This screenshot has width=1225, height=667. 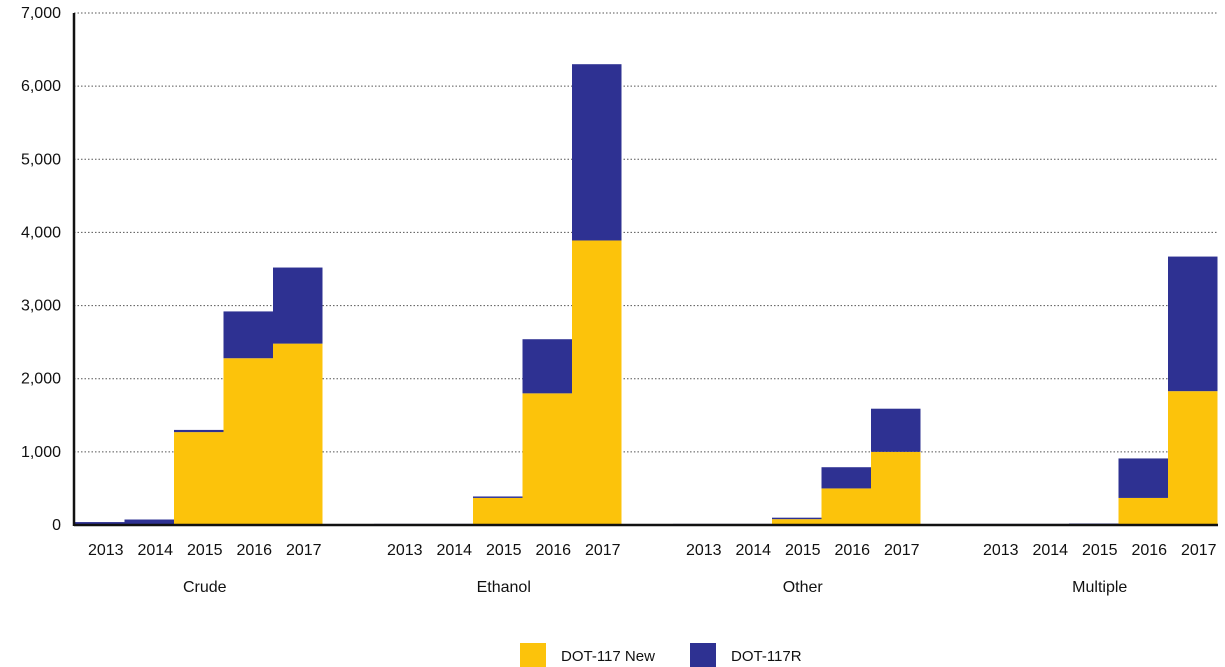 What do you see at coordinates (41, 452) in the screenshot?
I see `y-tick-label: 1,000` at bounding box center [41, 452].